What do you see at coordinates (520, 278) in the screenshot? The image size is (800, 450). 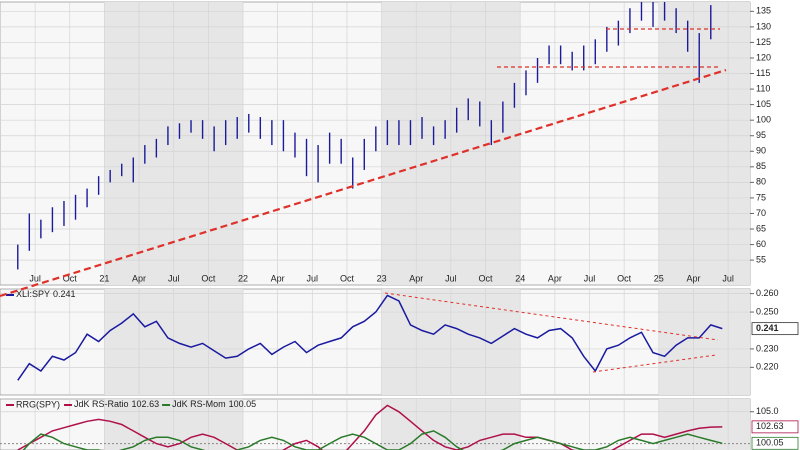 I see `x-tick-label: 24` at bounding box center [520, 278].